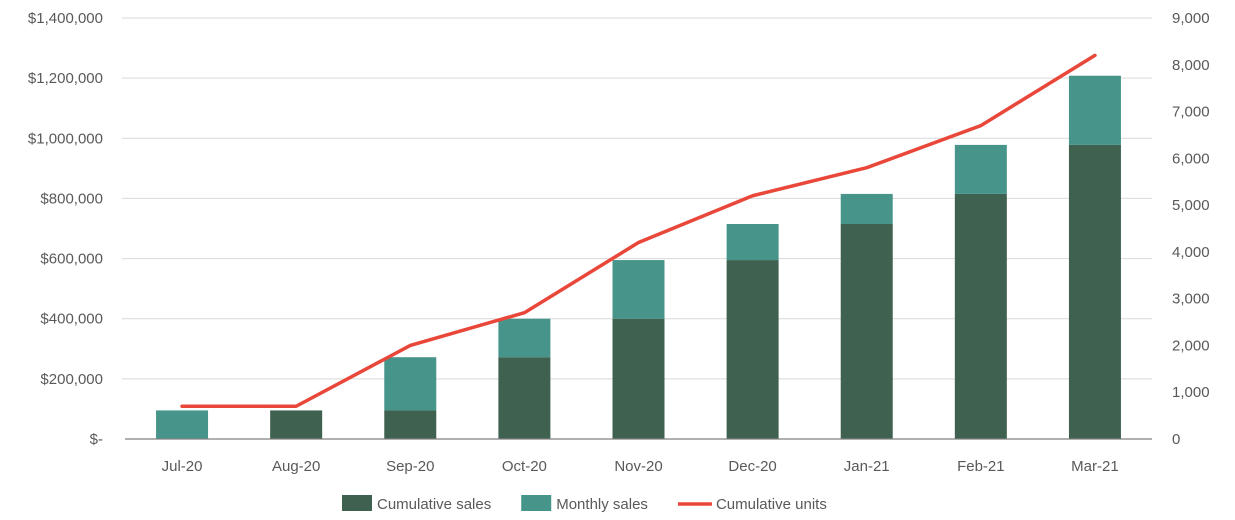  What do you see at coordinates (296, 466) in the screenshot?
I see `x-axis-tick-label: Aug-20` at bounding box center [296, 466].